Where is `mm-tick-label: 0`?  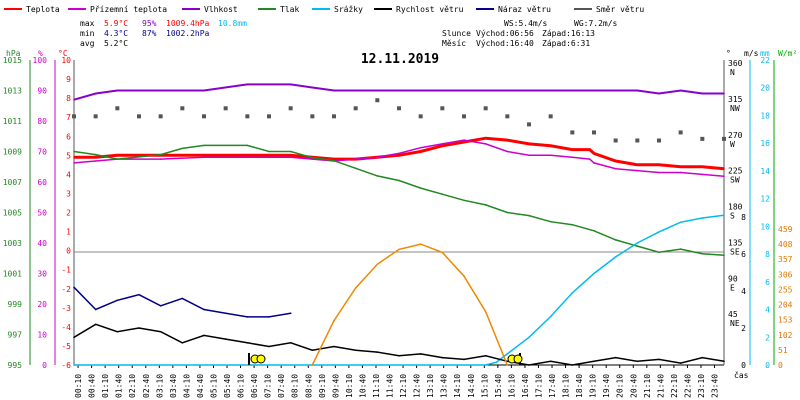 mm-tick-label: 0 is located at coordinates (767, 365).